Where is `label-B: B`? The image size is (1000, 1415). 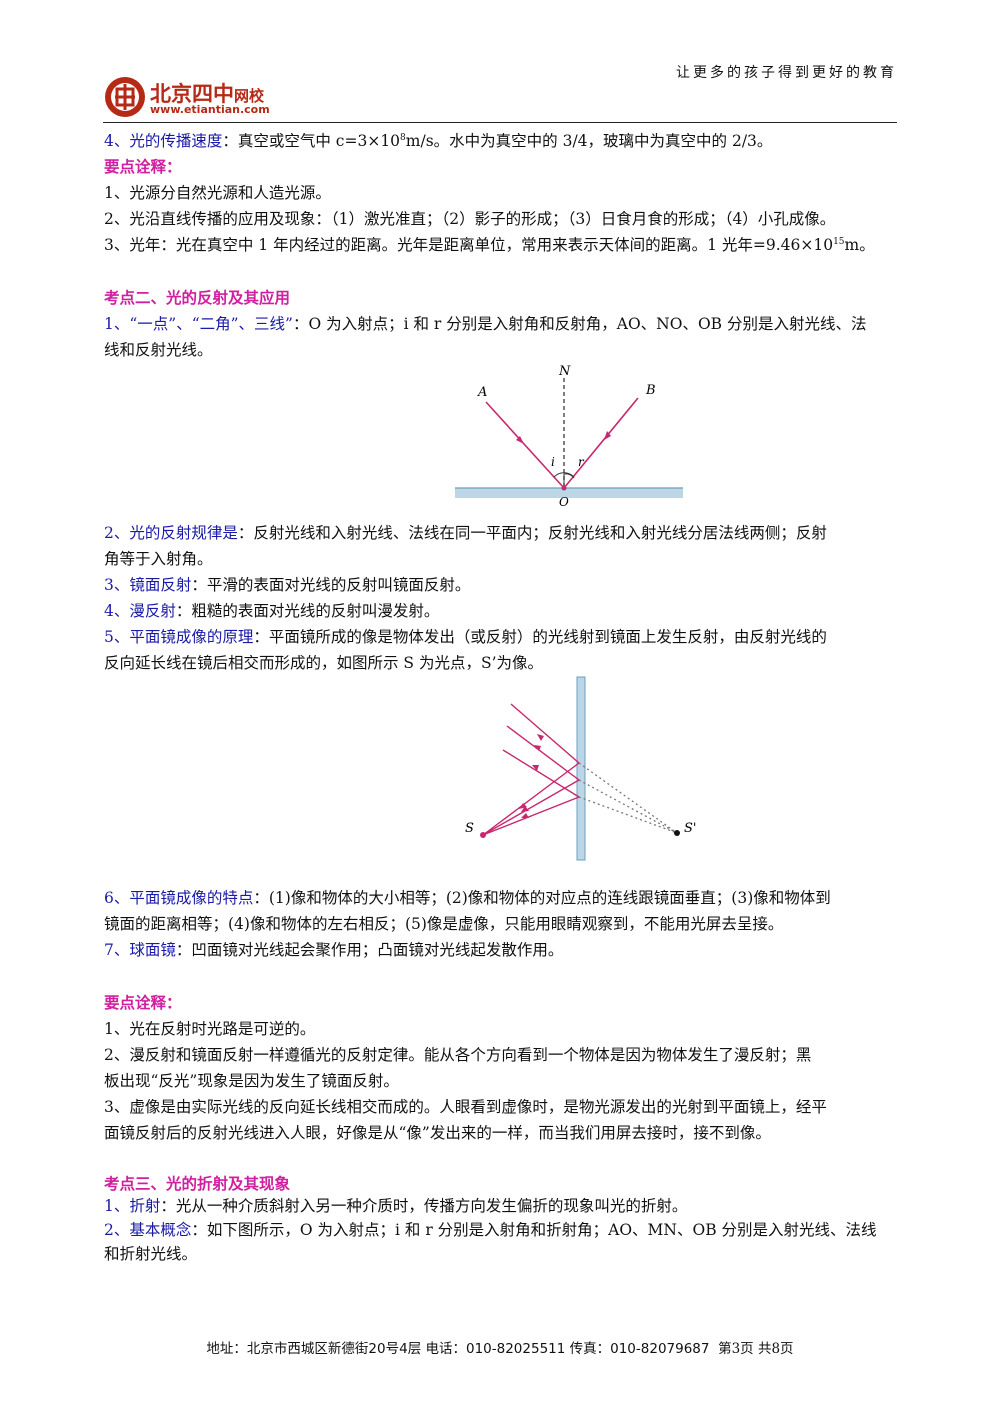 label-B: B is located at coordinates (650, 390).